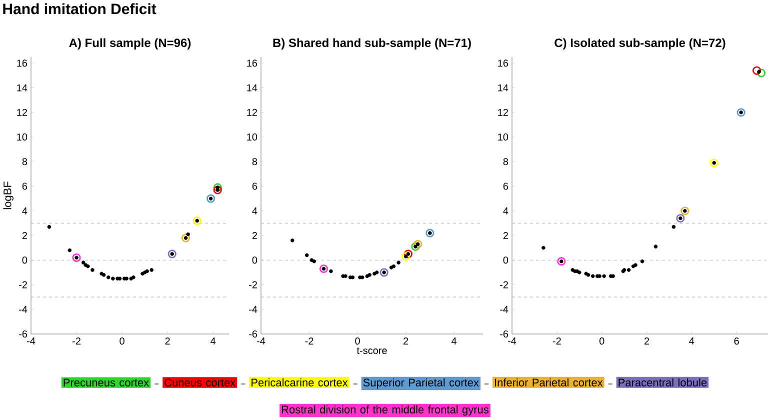 The width and height of the screenshot is (770, 419). I want to click on y-axis-title: logBF, so click(8, 196).